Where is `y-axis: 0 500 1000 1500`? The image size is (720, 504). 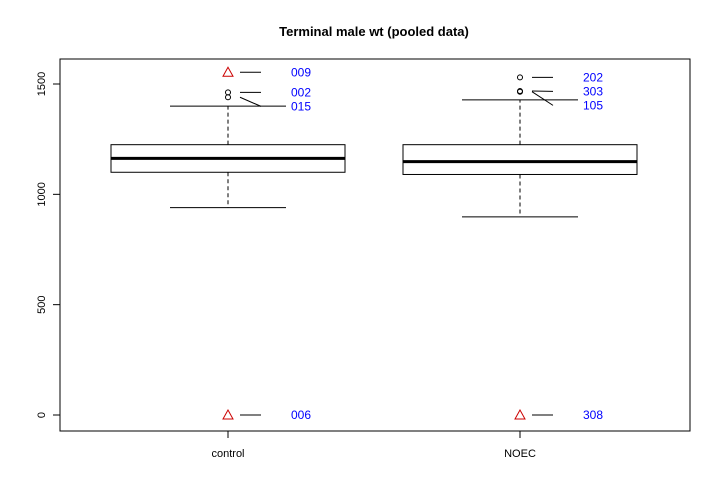
y-axis: 0 500 1000 1500 is located at coordinates (48, 245).